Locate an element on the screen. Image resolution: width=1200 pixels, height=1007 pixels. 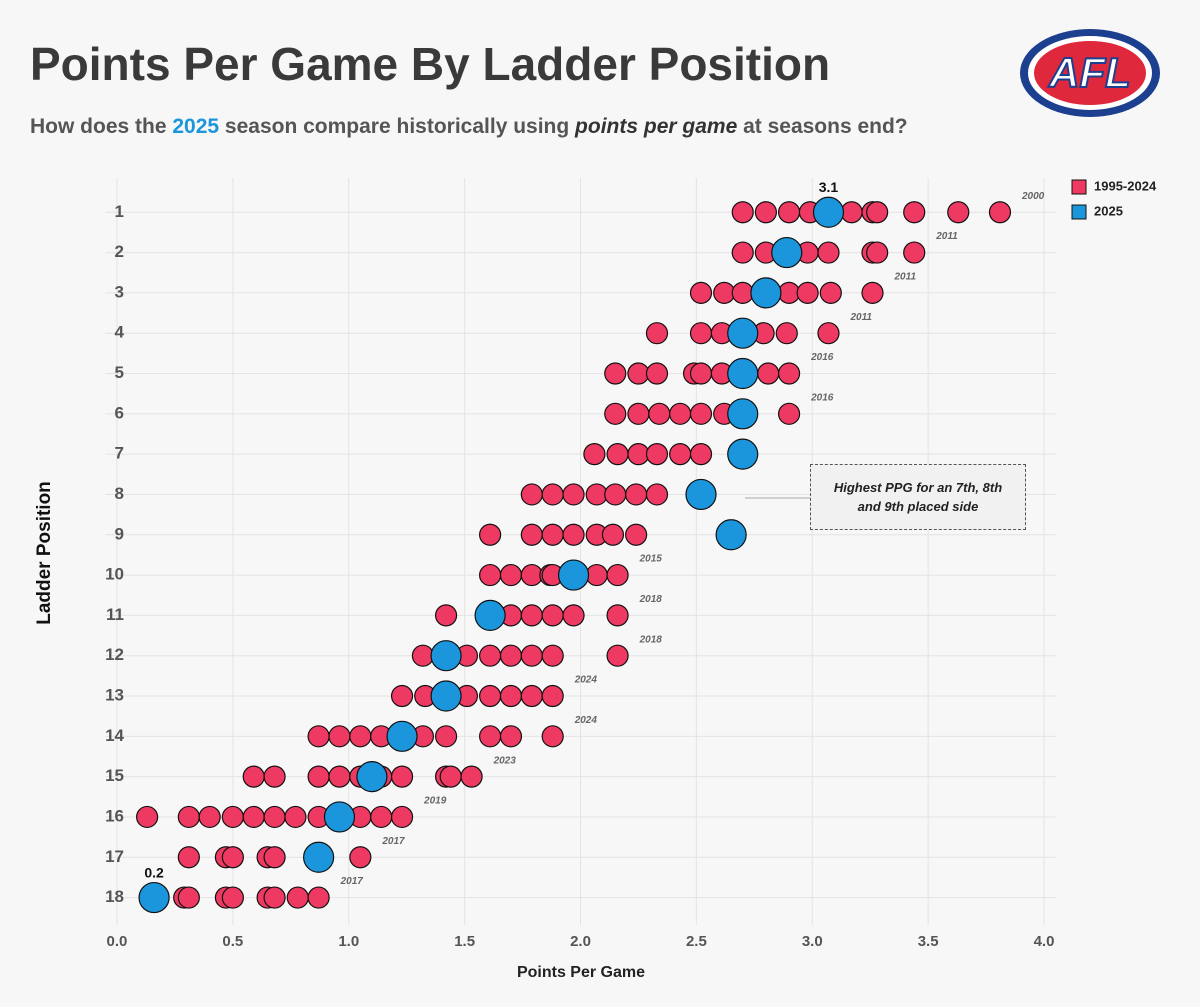
x-tick-label: 2.0 is located at coordinates (580, 941).